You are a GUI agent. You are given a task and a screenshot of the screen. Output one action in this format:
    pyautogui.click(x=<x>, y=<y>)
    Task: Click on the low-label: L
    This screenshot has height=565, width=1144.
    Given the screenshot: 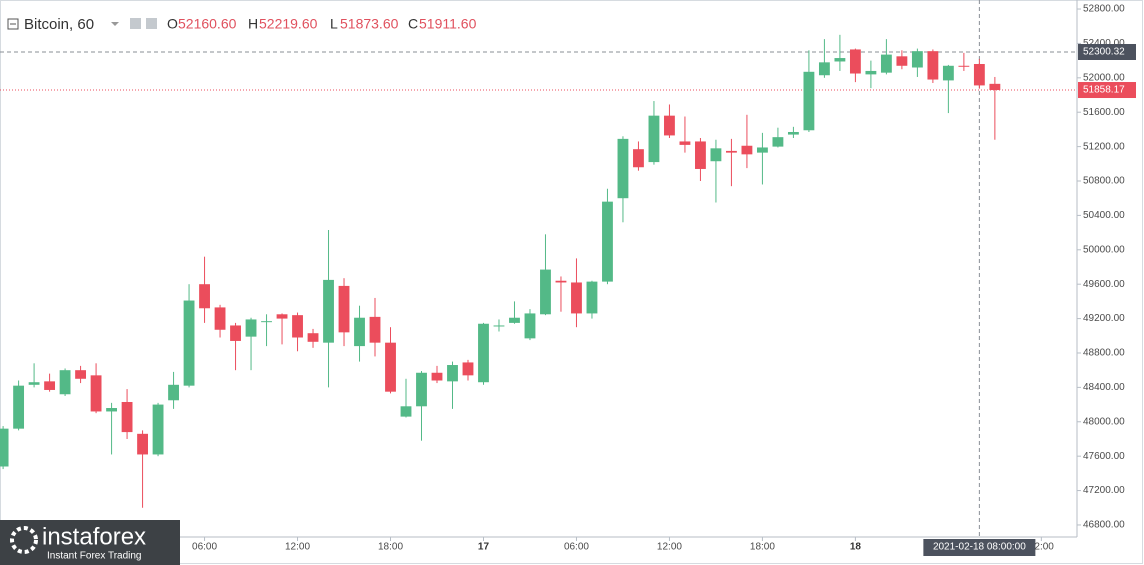 What is the action you would take?
    pyautogui.click(x=334, y=24)
    